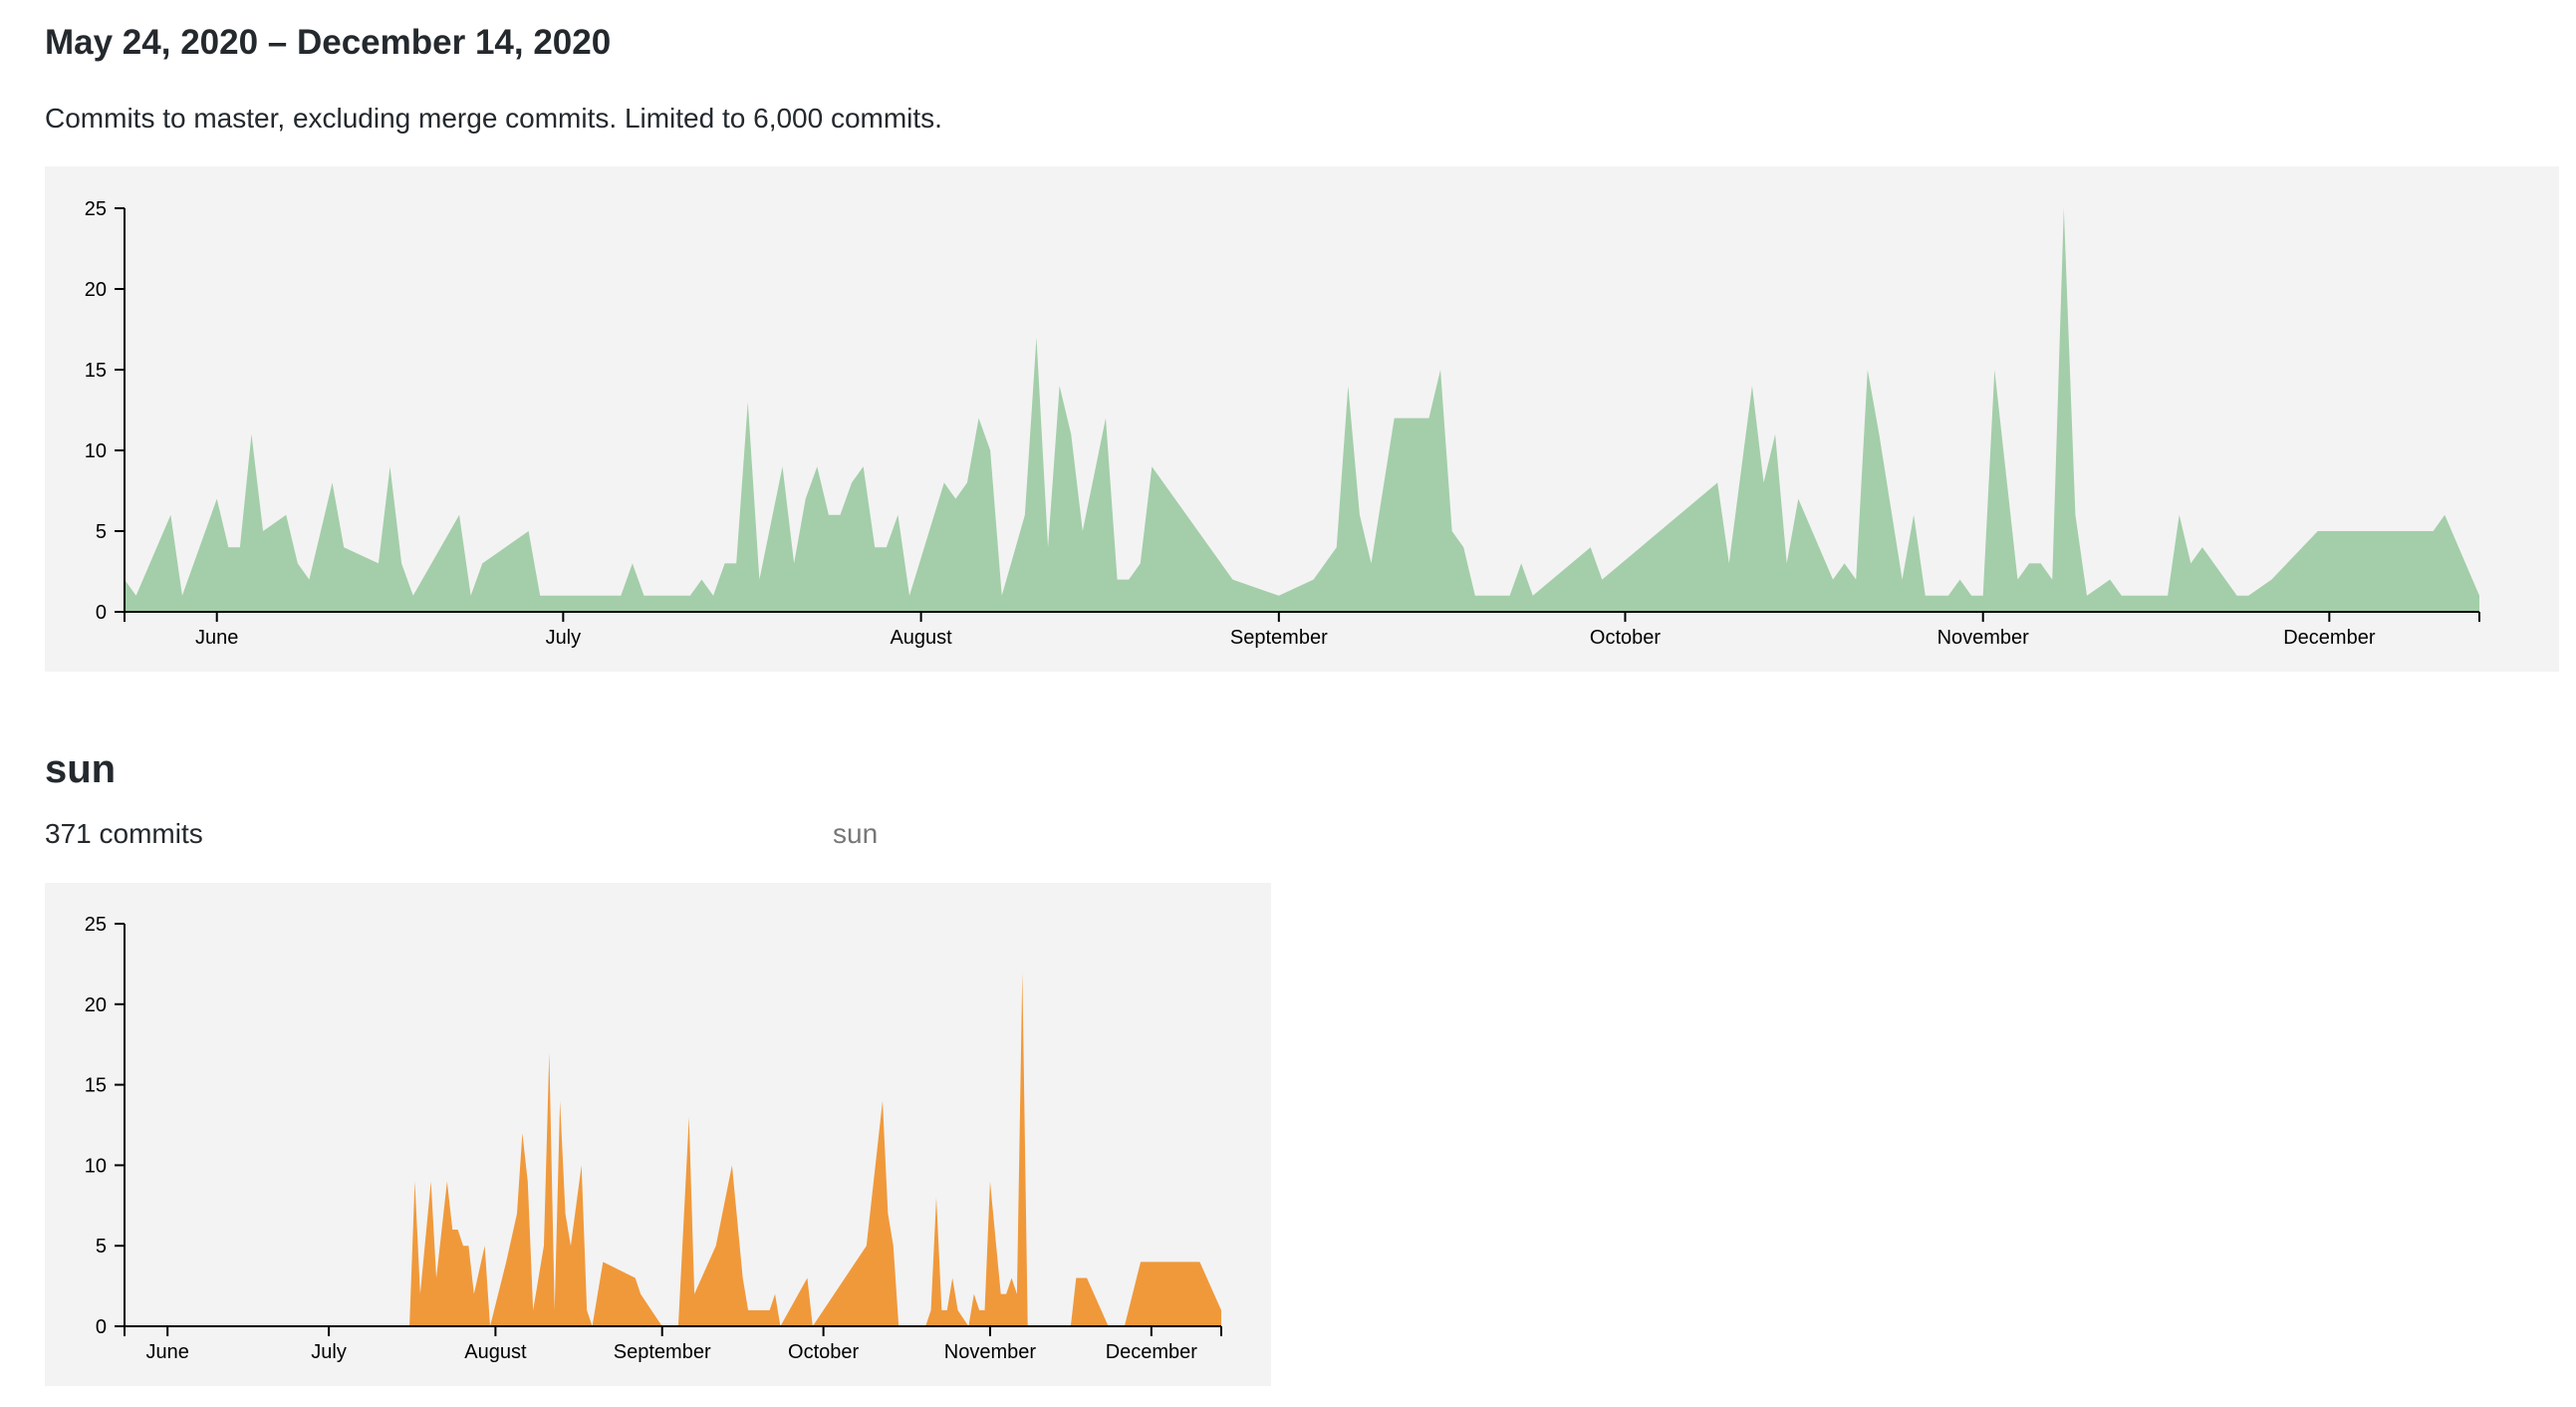 This screenshot has height=1407, width=2576. I want to click on avatar-alt: sun, so click(855, 833).